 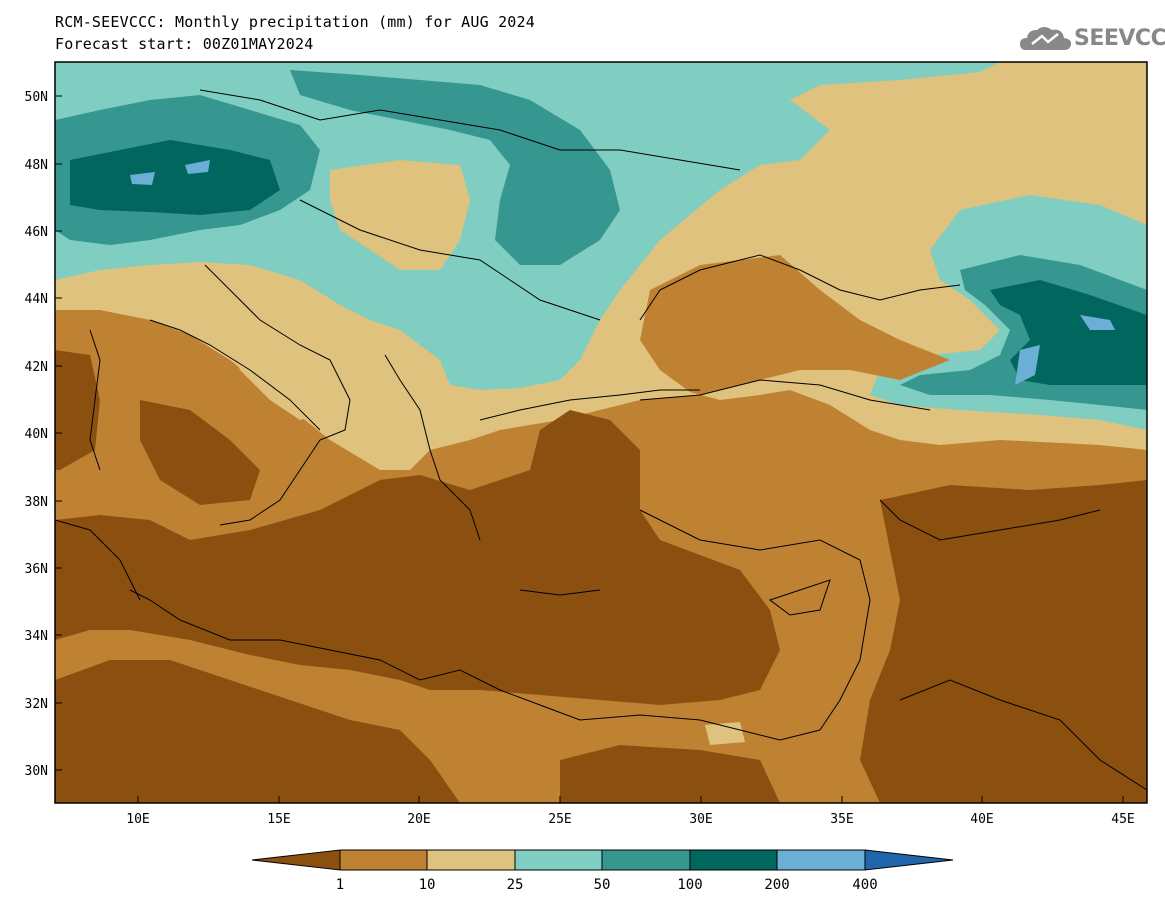 I want to click on colorbar: 1 10 25 50 100 200 400, so click(x=602, y=871).